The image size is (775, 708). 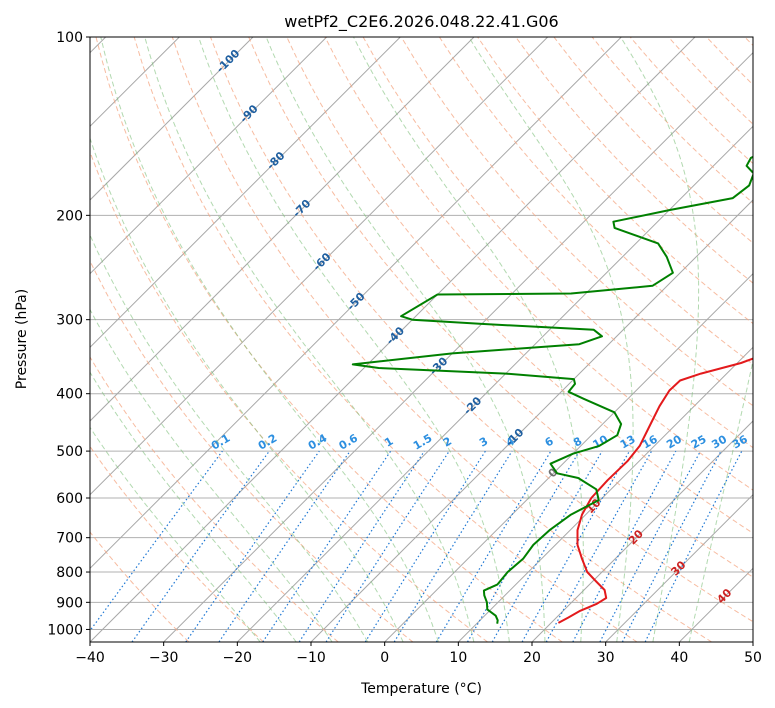 What do you see at coordinates (421, 22) in the screenshot?
I see `chart-title: wetPf2_C2E6.2026.048.22.41.G06` at bounding box center [421, 22].